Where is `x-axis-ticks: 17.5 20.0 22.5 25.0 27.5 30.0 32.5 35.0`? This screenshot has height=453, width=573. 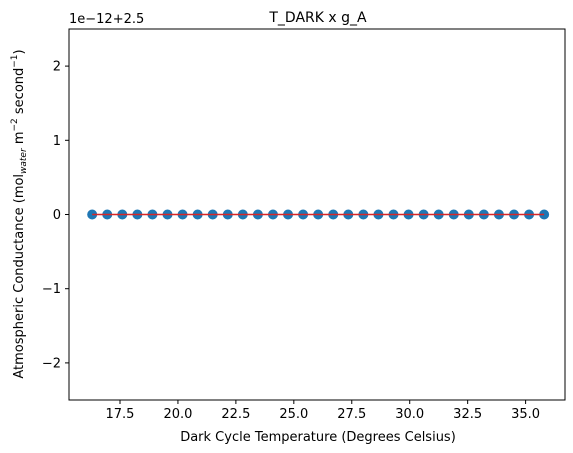
x-axis-ticks: 17.5 20.0 22.5 25.0 27.5 30.0 32.5 35.0 is located at coordinates (323, 411).